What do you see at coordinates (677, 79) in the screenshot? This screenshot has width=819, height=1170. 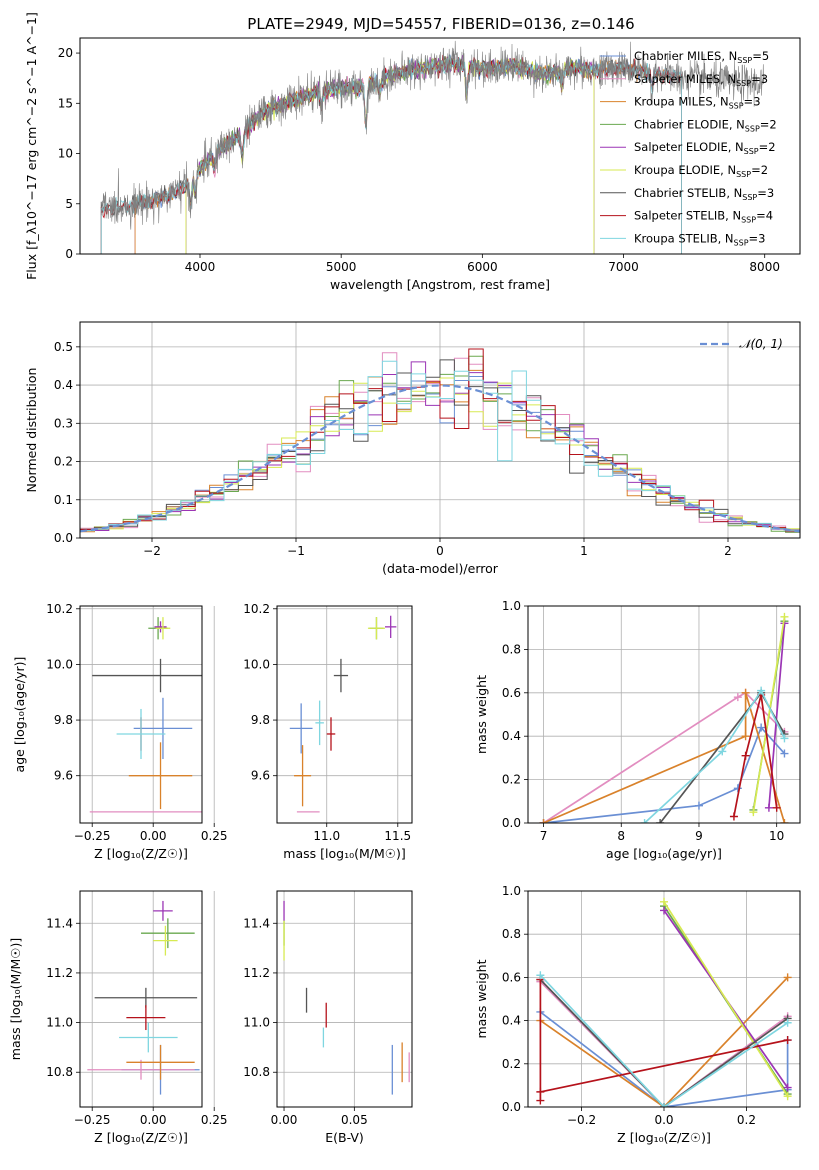 I see `legend-entry-name: Salpeter MILES` at bounding box center [677, 79].